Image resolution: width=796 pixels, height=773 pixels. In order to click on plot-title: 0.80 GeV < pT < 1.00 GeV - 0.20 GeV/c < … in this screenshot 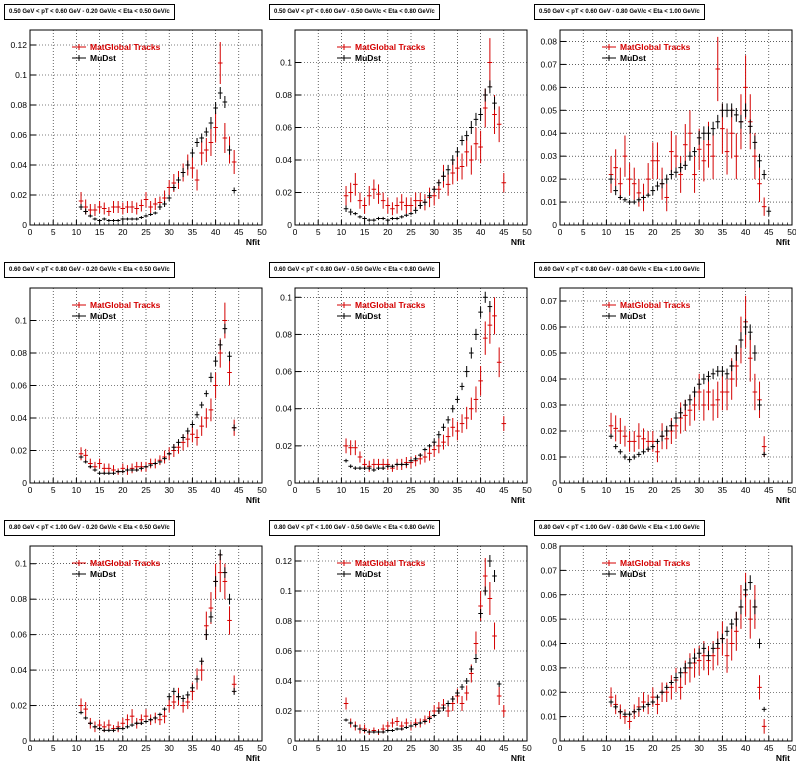, I will do `click(89, 528)`.